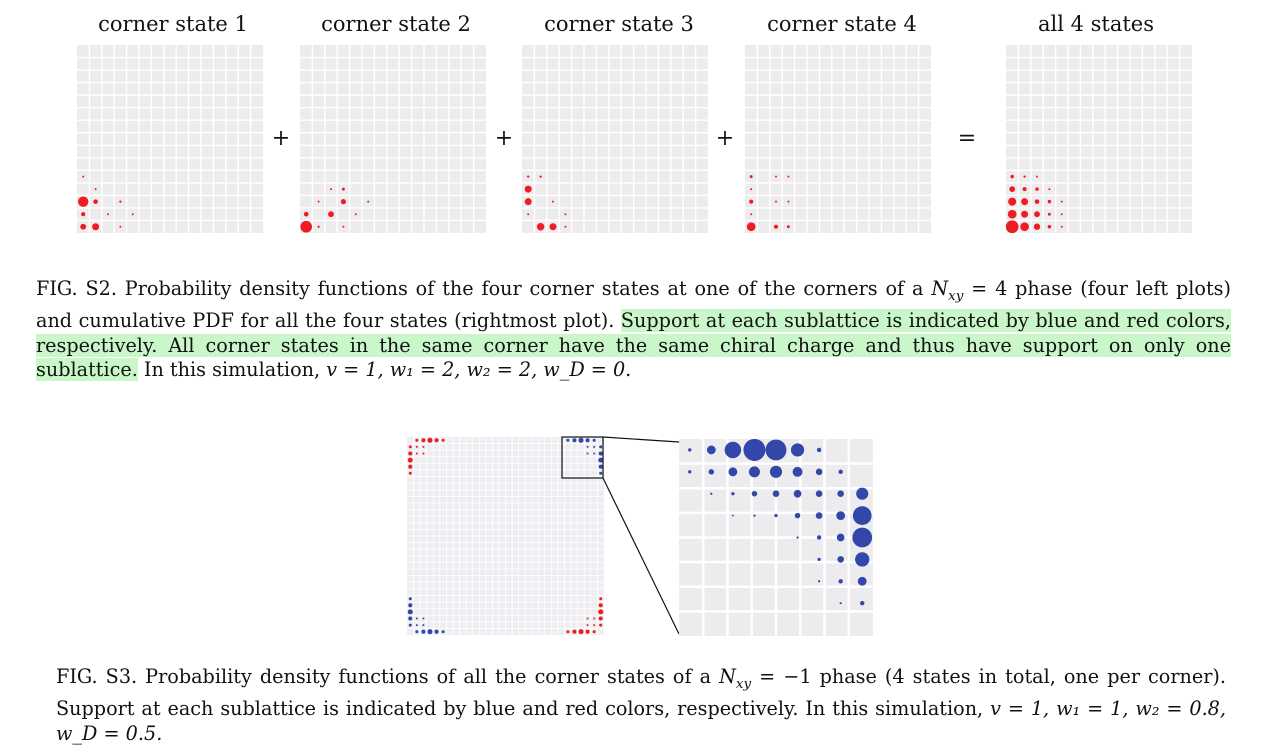 This screenshot has height=746, width=1280. What do you see at coordinates (947, 290) in the screenshot?
I see `nxy-symbol: Nxy` at bounding box center [947, 290].